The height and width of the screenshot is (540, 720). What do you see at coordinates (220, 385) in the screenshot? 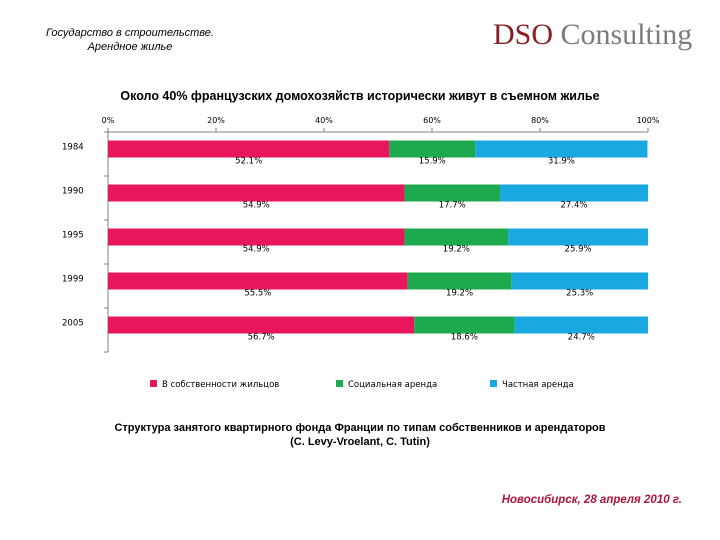
I see `legend-label: В собственности жильцов` at bounding box center [220, 385].